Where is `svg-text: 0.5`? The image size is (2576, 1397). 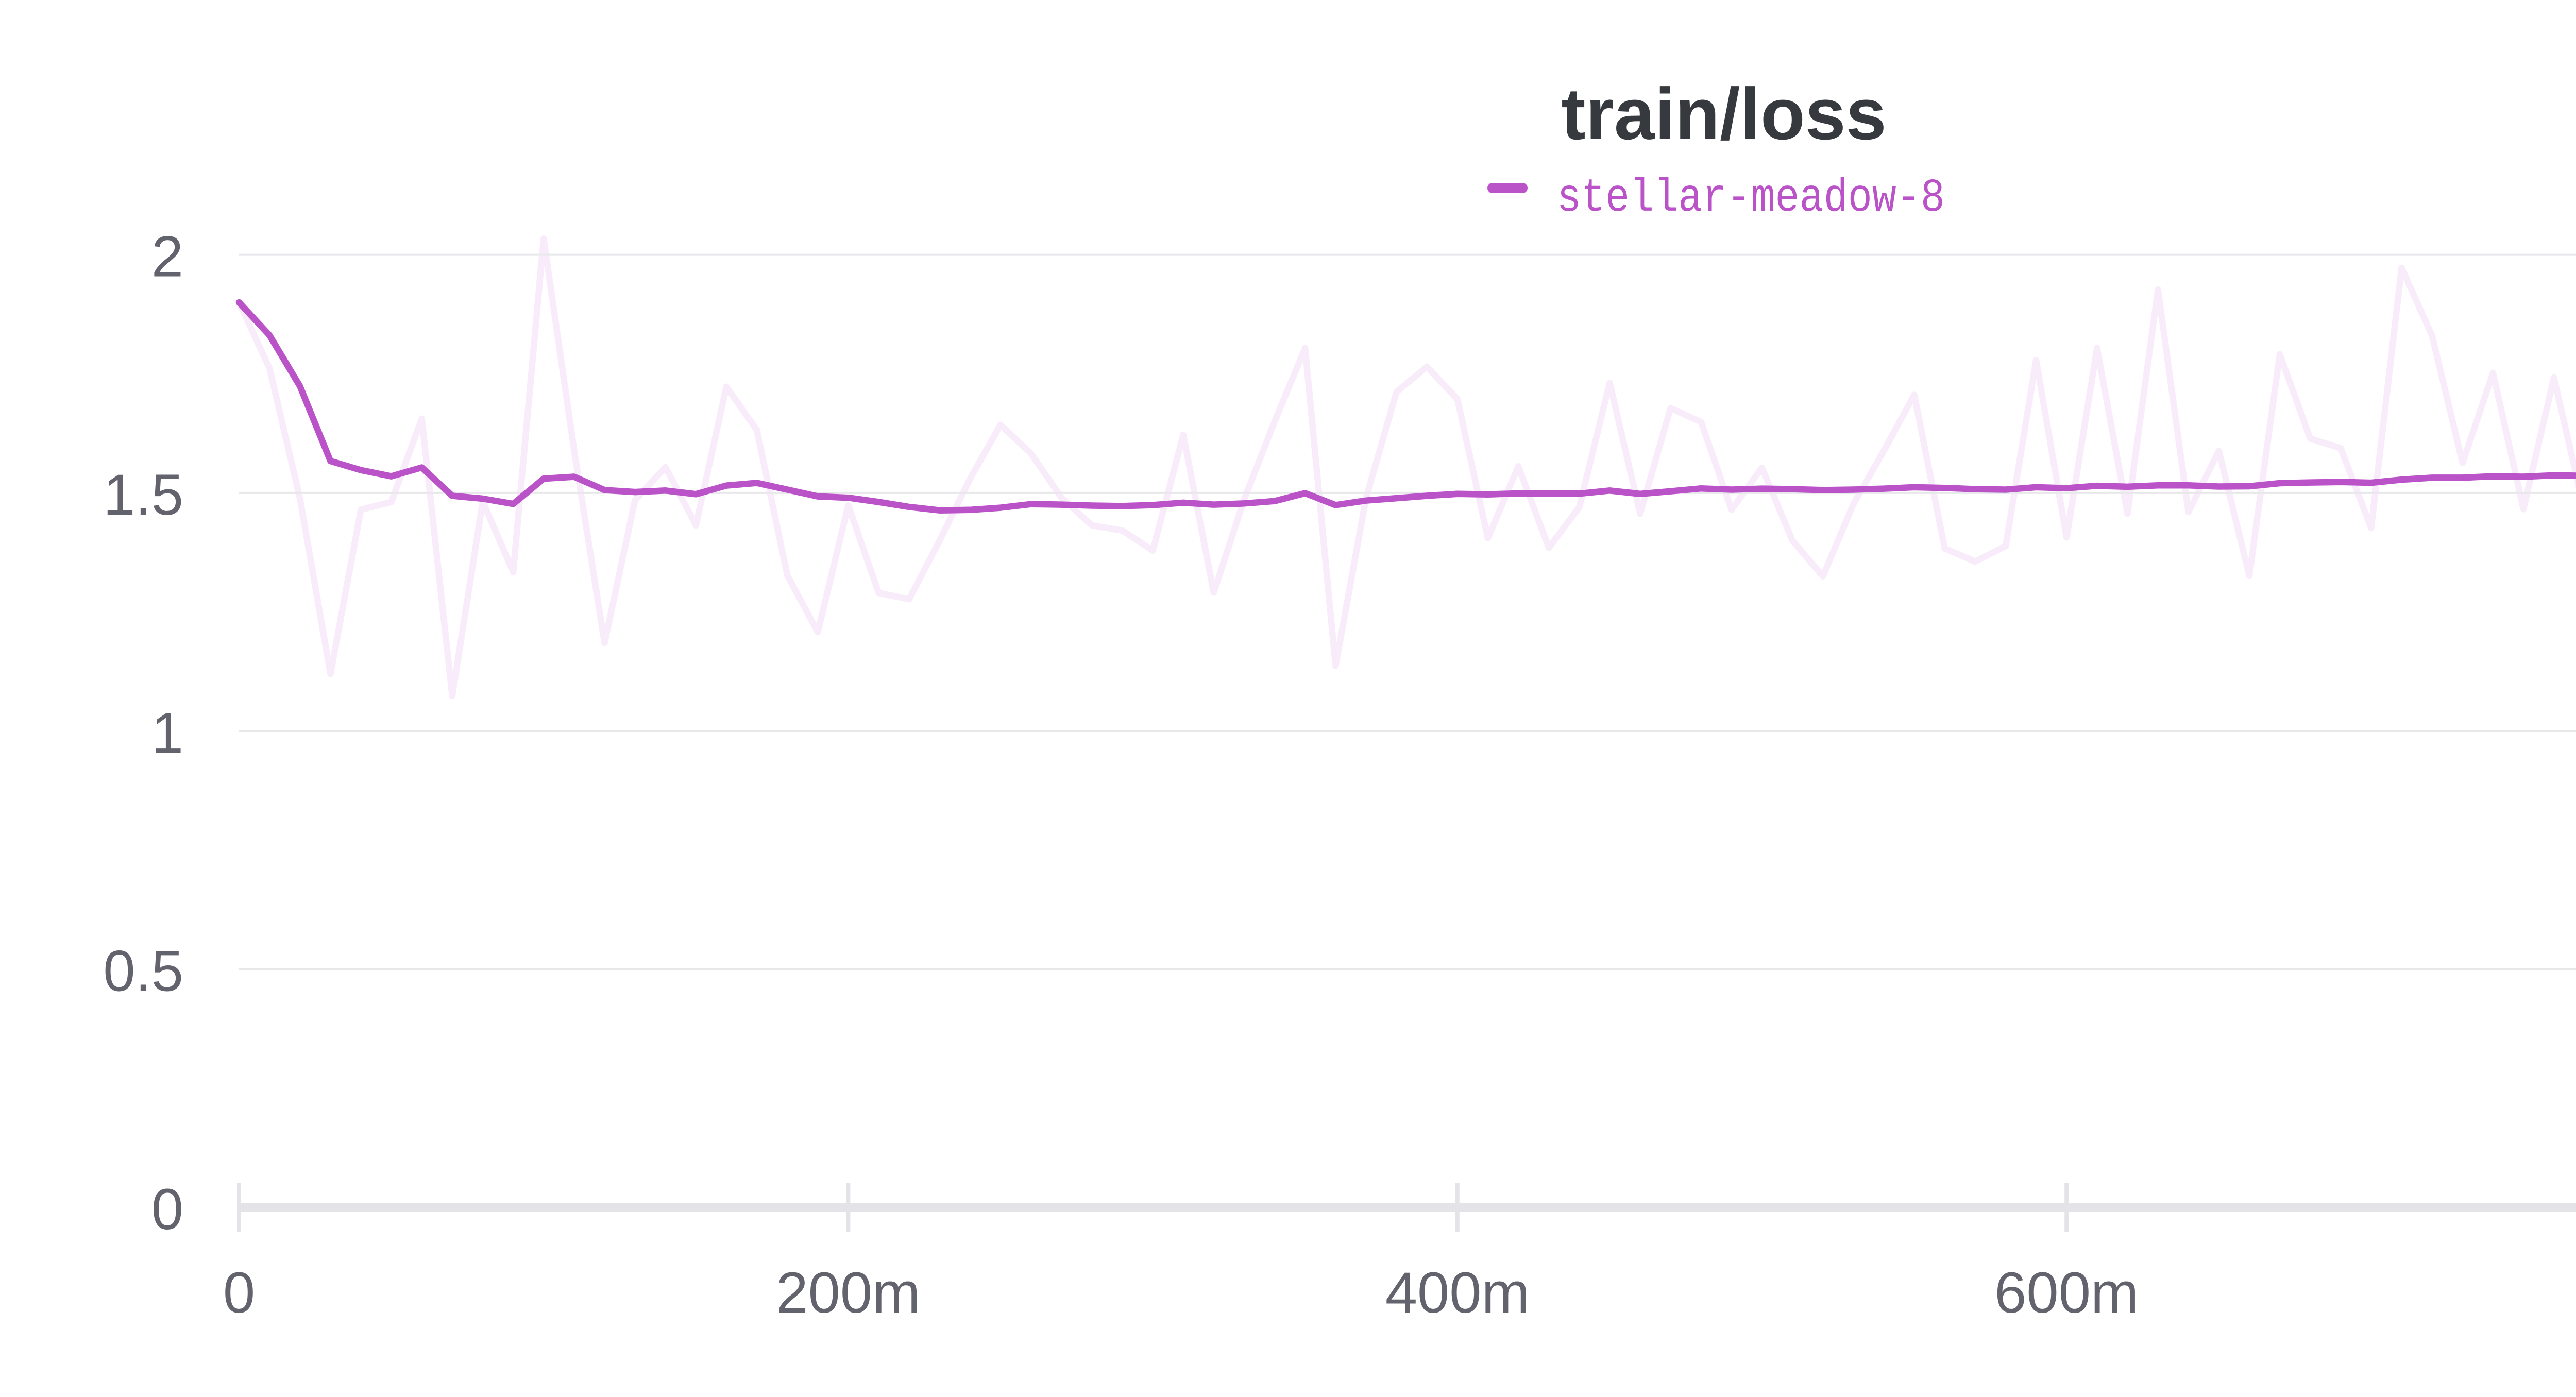
svg-text: 0.5 is located at coordinates (143, 971).